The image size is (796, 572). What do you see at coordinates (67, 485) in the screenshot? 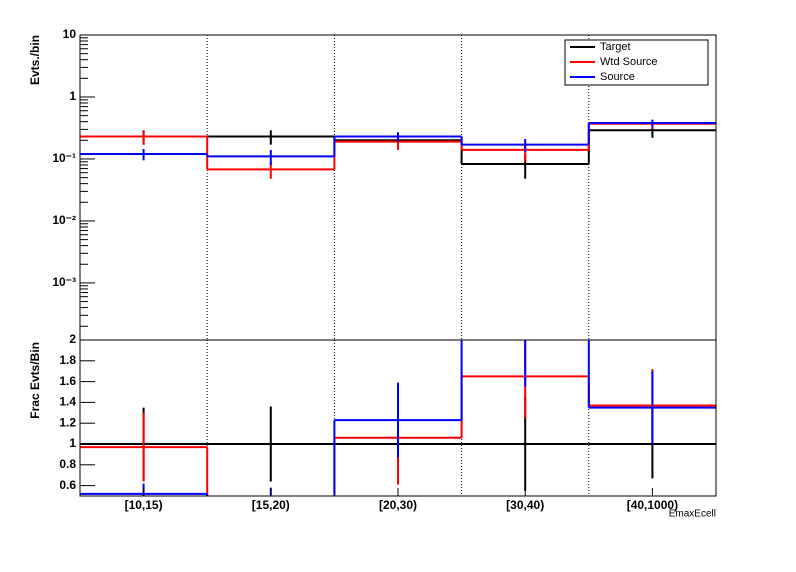
I see `y-tick-label: 0.6` at bounding box center [67, 485].